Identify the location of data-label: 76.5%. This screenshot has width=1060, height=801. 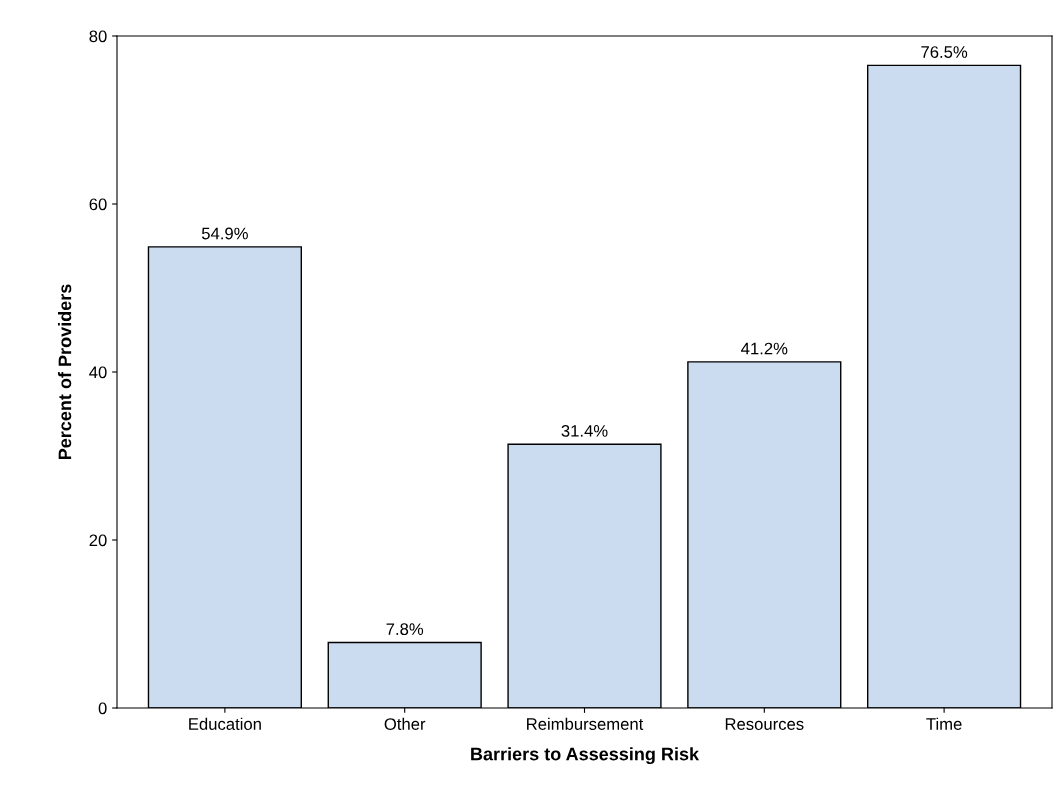
(944, 52).